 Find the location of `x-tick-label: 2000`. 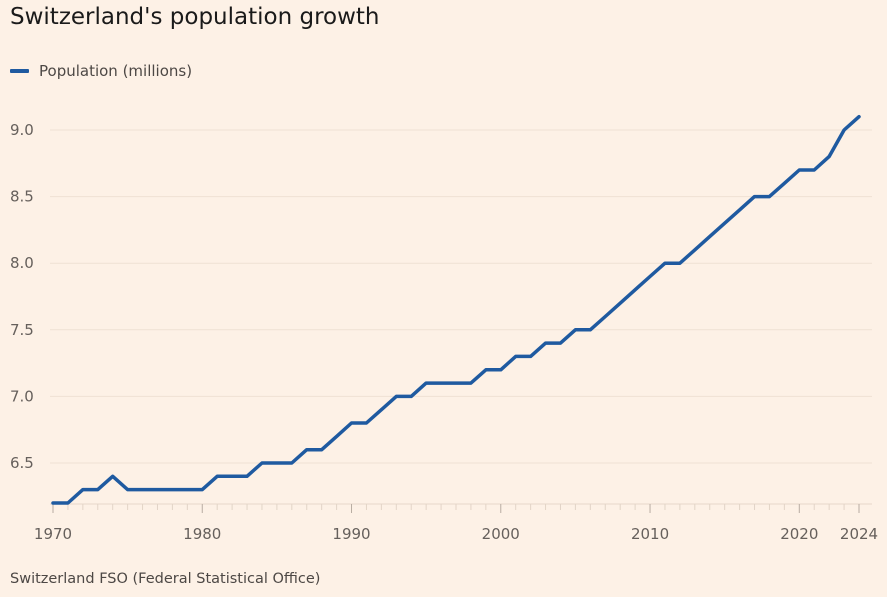

x-tick-label: 2000 is located at coordinates (501, 534).